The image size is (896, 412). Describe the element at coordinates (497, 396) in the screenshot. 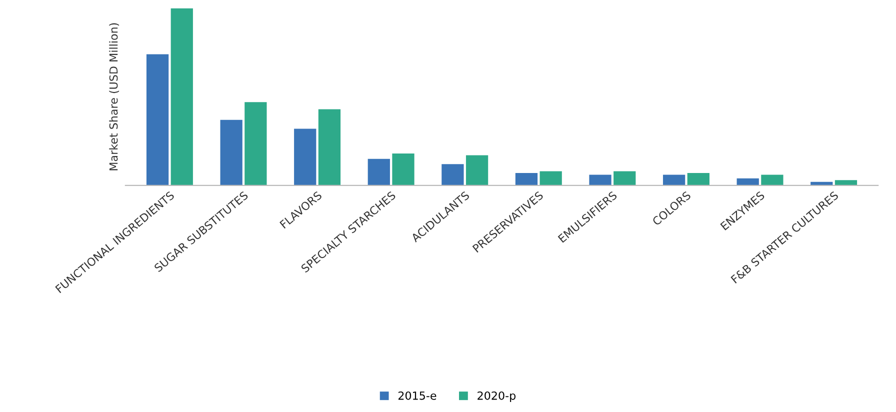

I see `legend-label: 2020-p` at that location.